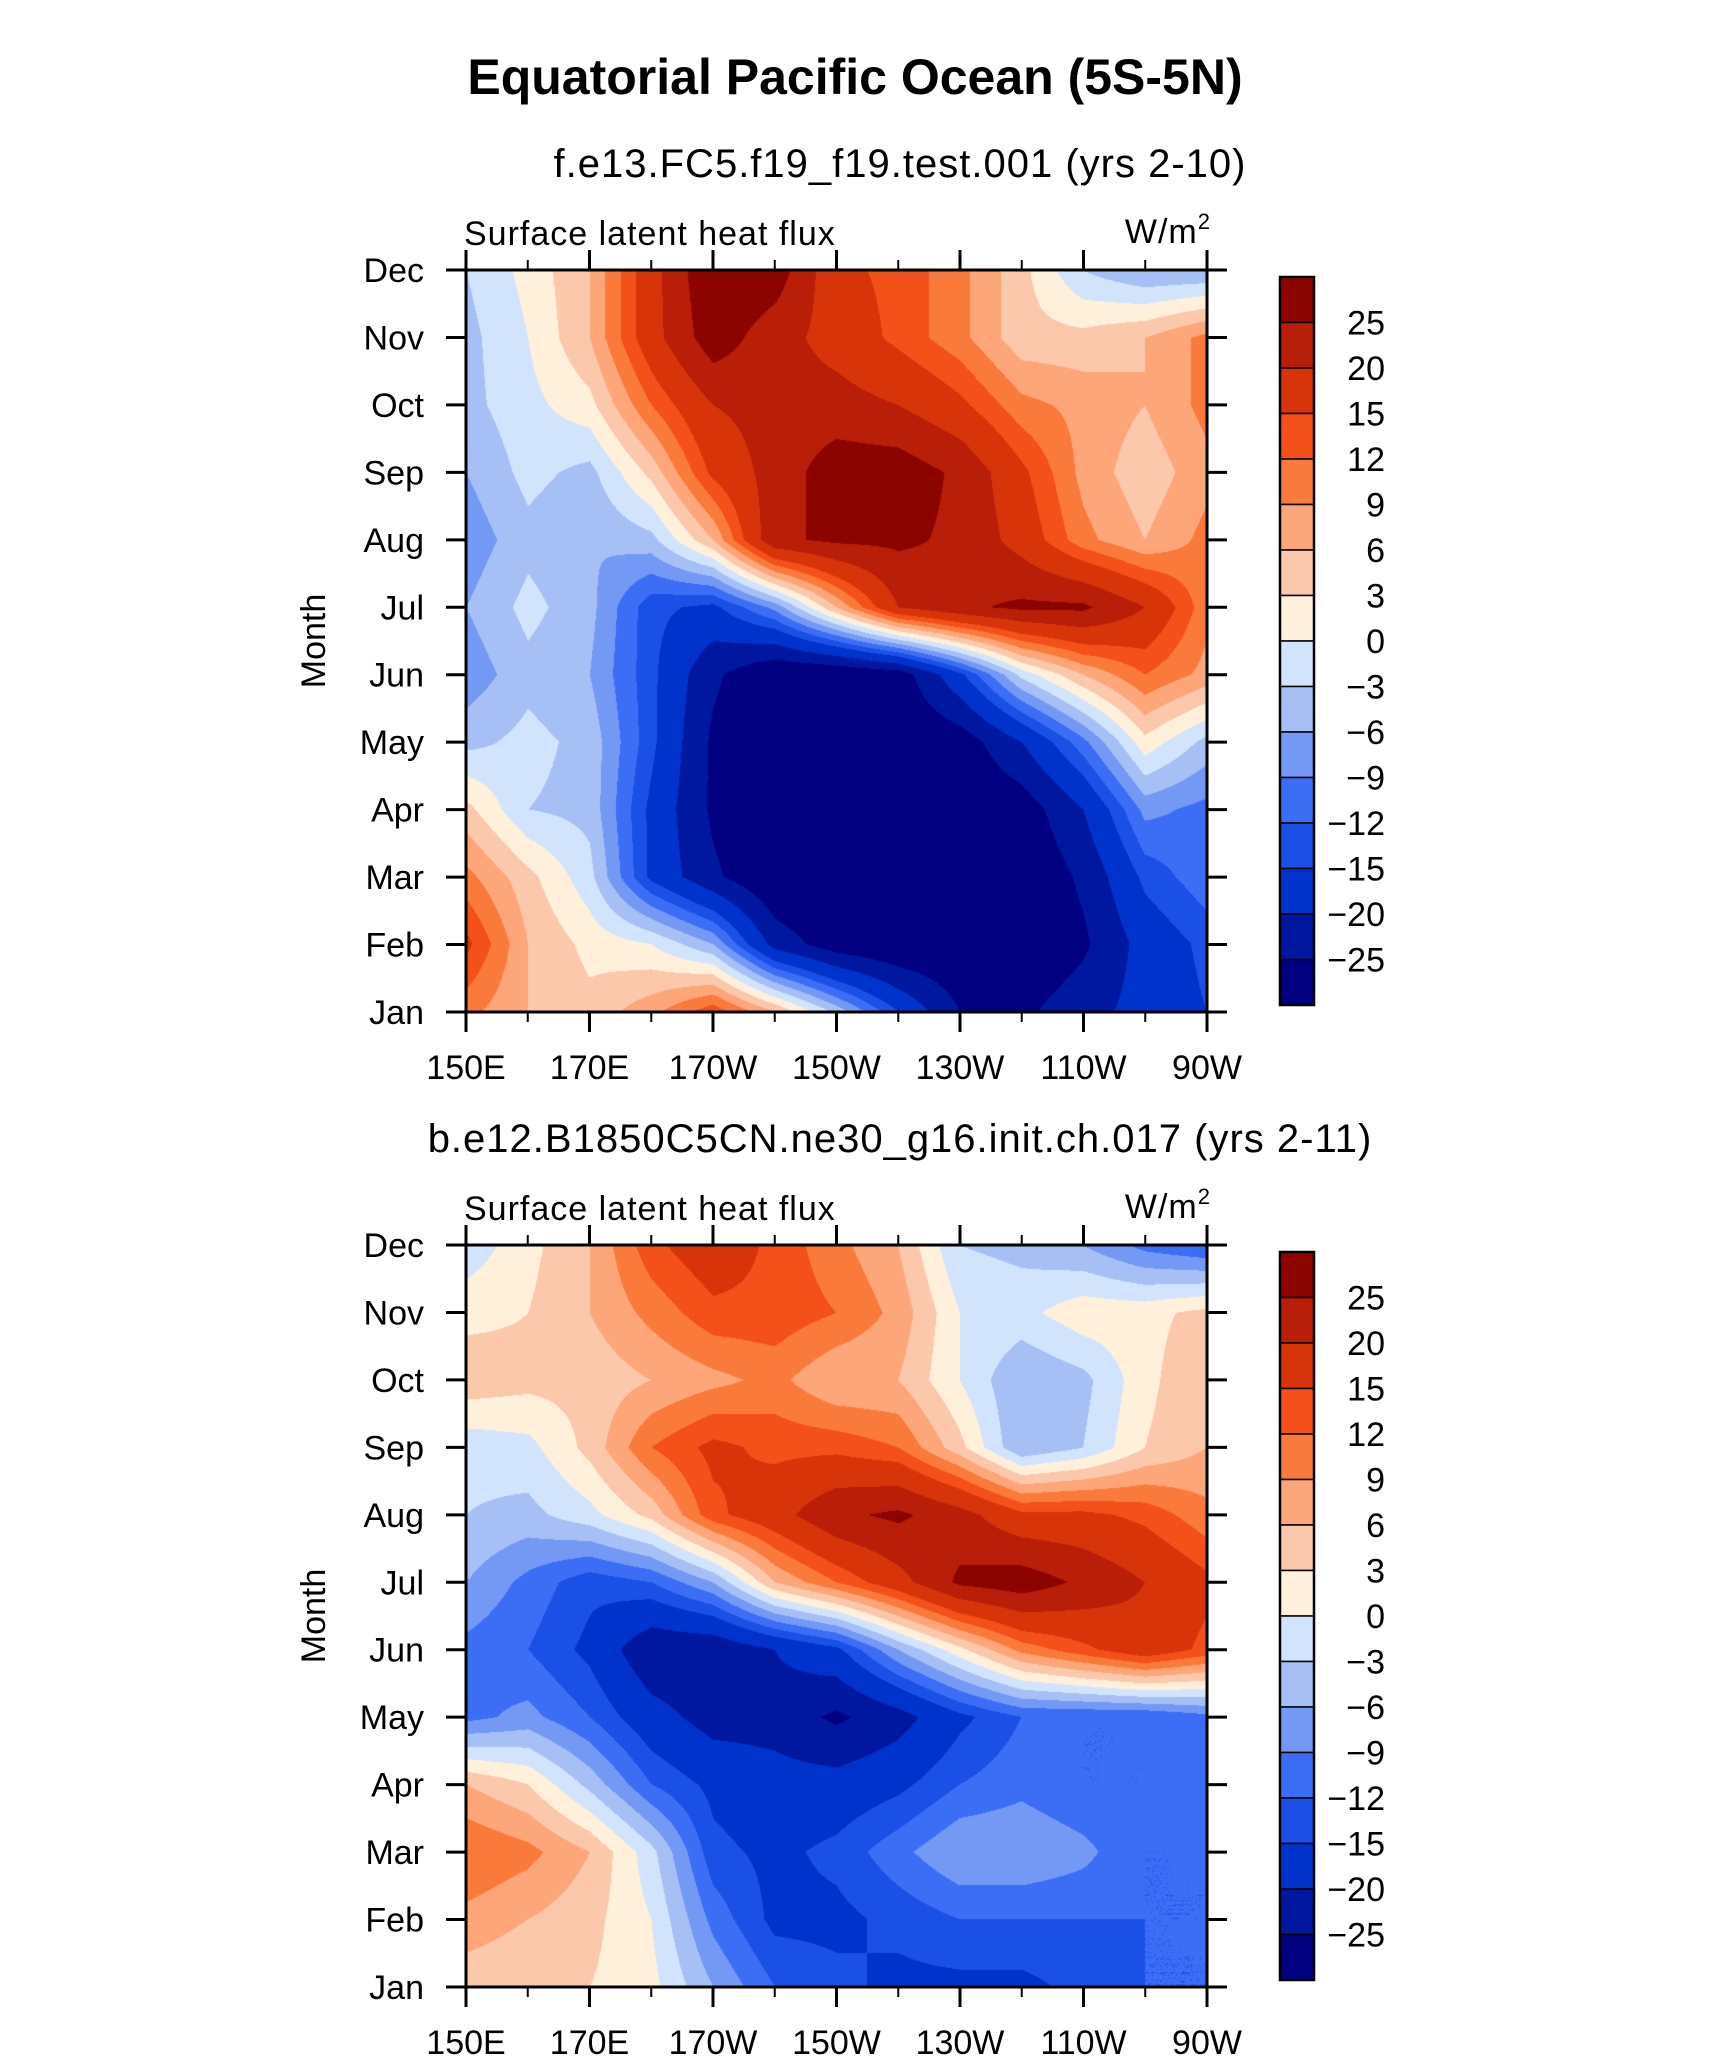 The image size is (1710, 2062). I want to click on x-tick-label: 150W, so click(836, 1068).